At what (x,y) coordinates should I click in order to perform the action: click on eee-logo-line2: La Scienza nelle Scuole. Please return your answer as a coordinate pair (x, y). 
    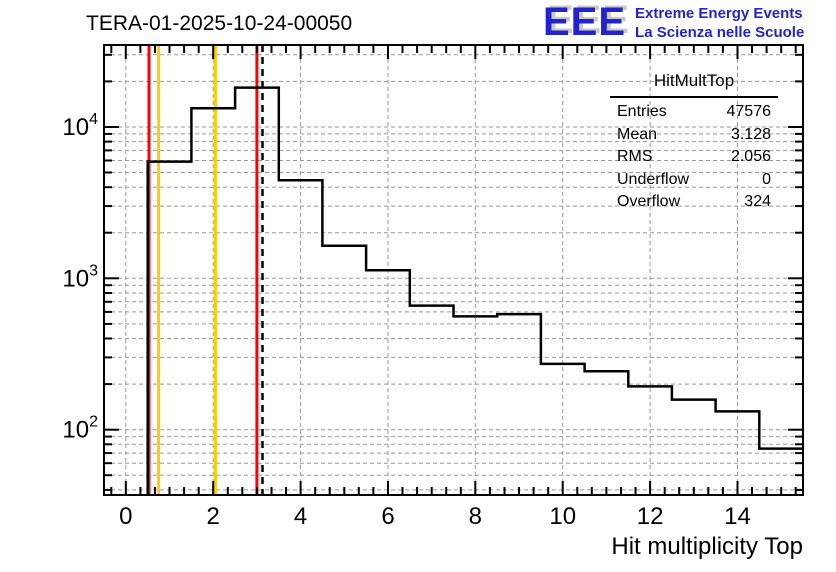
    Looking at the image, I should click on (720, 32).